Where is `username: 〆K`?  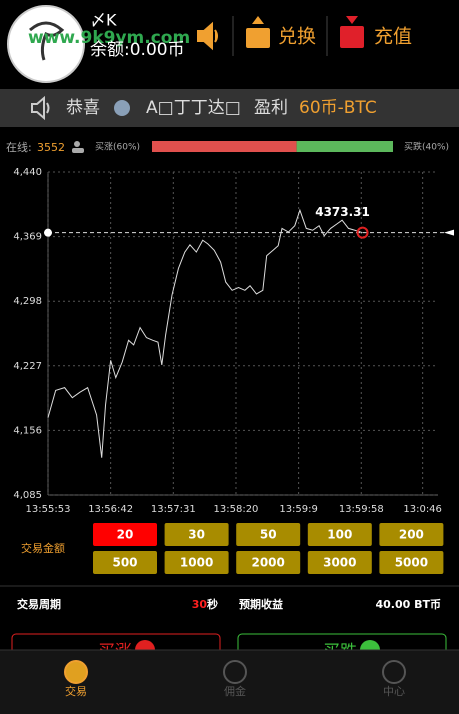
username: 〆K is located at coordinates (103, 20).